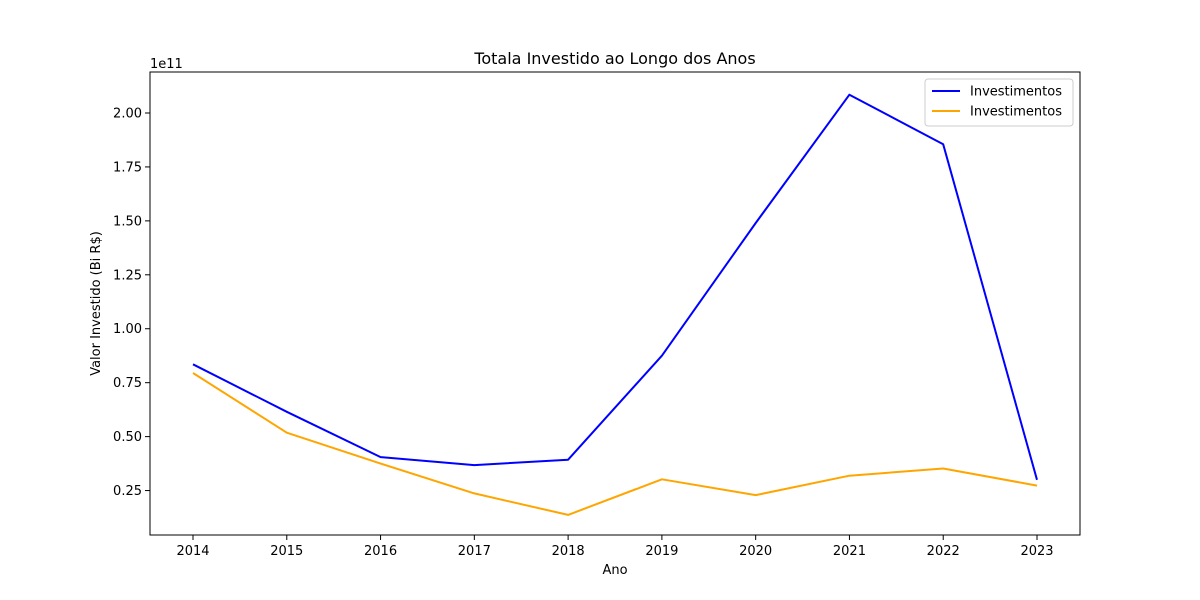 This screenshot has width=1200, height=600. What do you see at coordinates (131, 302) in the screenshot?
I see `y-axis: 0.25 0.50 0.75 1.00 1.25 1.50 1.75 2.00` at bounding box center [131, 302].